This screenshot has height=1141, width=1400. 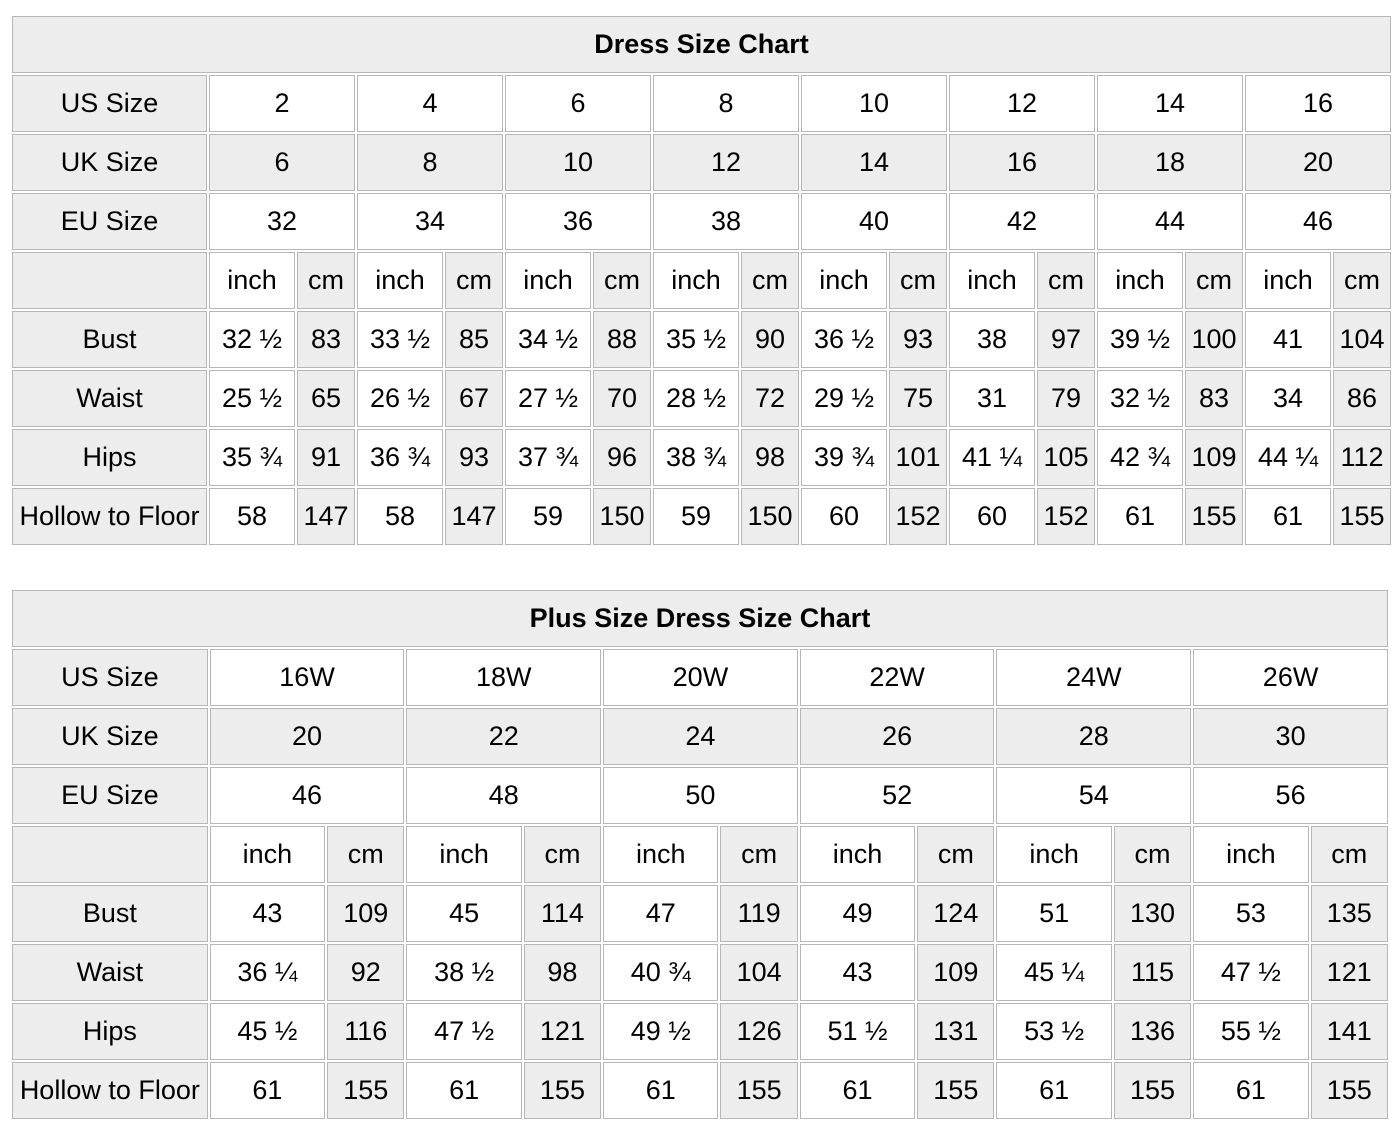 What do you see at coordinates (252, 339) in the screenshot?
I see `bust-inch-value: 32 ½` at bounding box center [252, 339].